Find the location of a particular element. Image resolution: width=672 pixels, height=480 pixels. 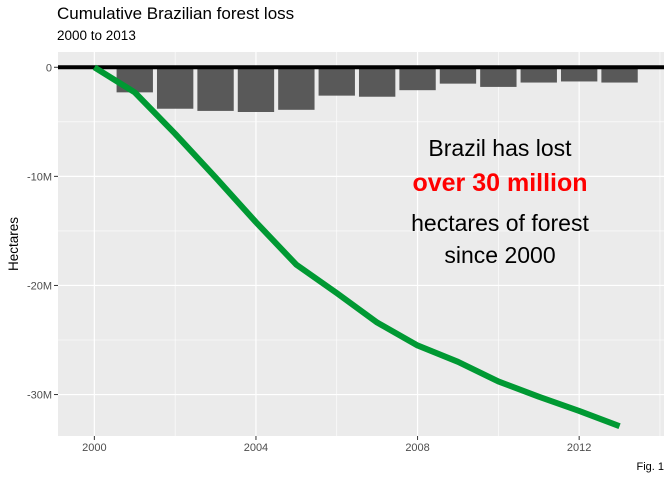

annual-loss-bars is located at coordinates (377, 89).